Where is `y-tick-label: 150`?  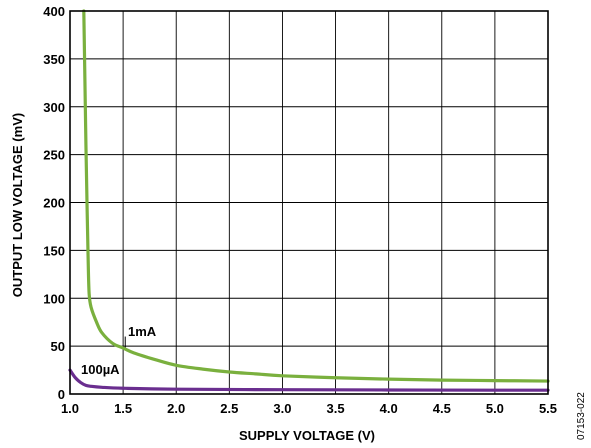 y-tick-label: 150 is located at coordinates (54, 250).